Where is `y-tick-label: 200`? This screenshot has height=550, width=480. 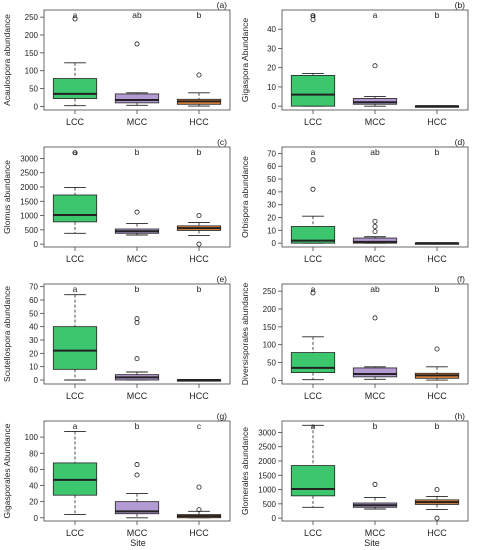
y-tick-label: 200 is located at coordinates (32, 35).